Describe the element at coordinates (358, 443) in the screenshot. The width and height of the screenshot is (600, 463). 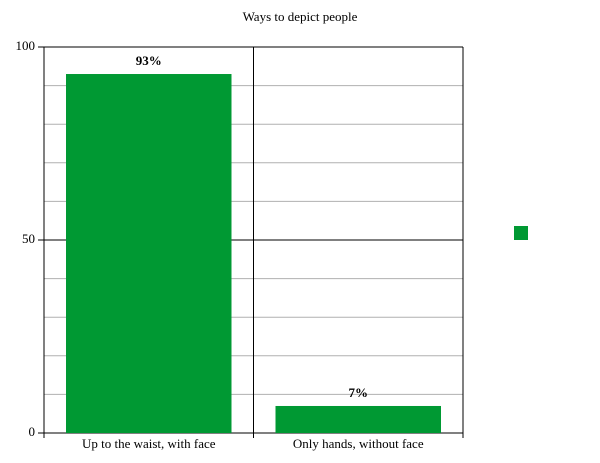
I see `x-tick-label: Only hands, without face` at that location.